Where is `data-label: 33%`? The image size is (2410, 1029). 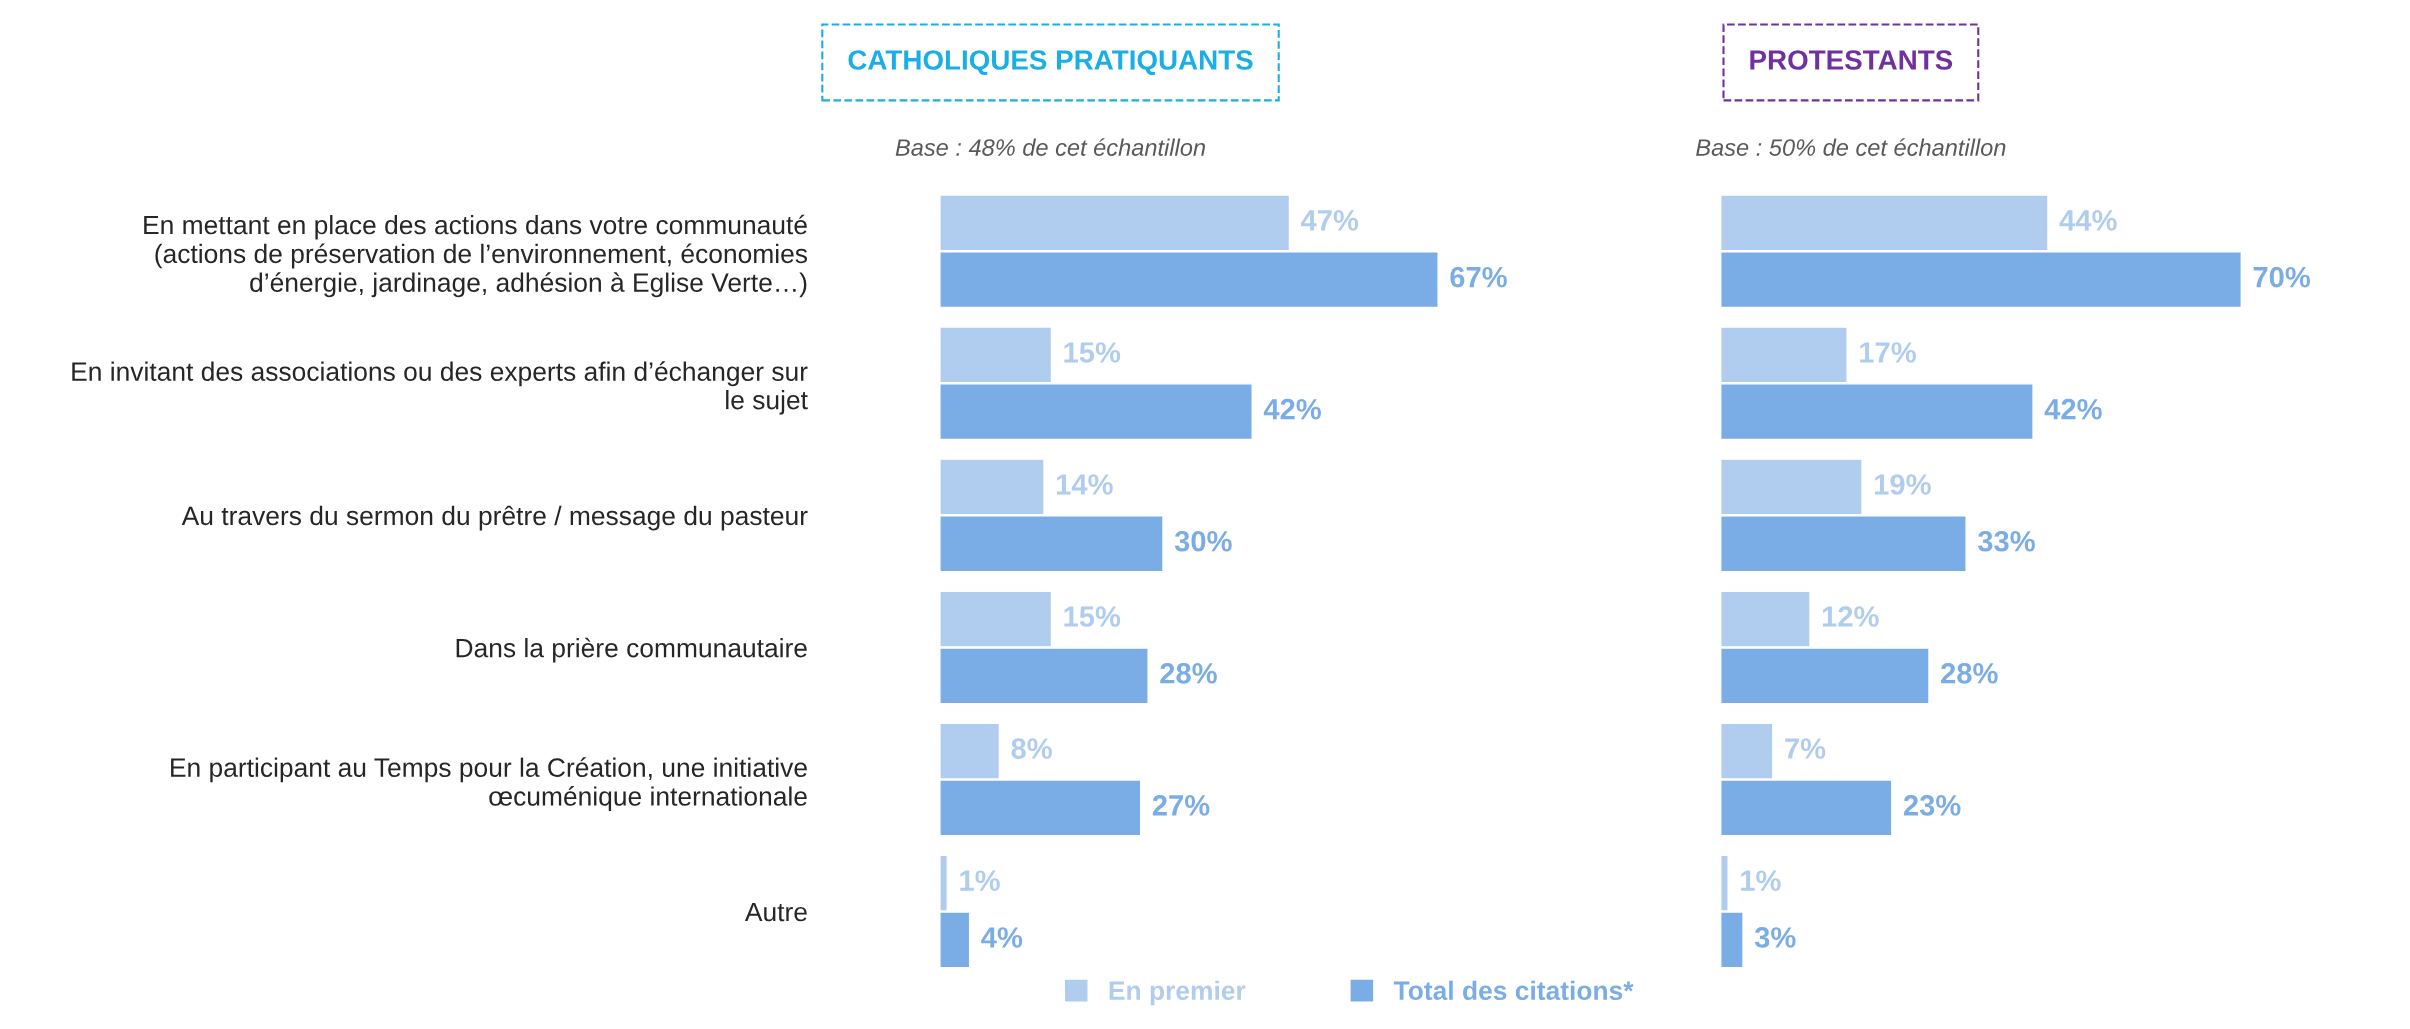 data-label: 33% is located at coordinates (2006, 541).